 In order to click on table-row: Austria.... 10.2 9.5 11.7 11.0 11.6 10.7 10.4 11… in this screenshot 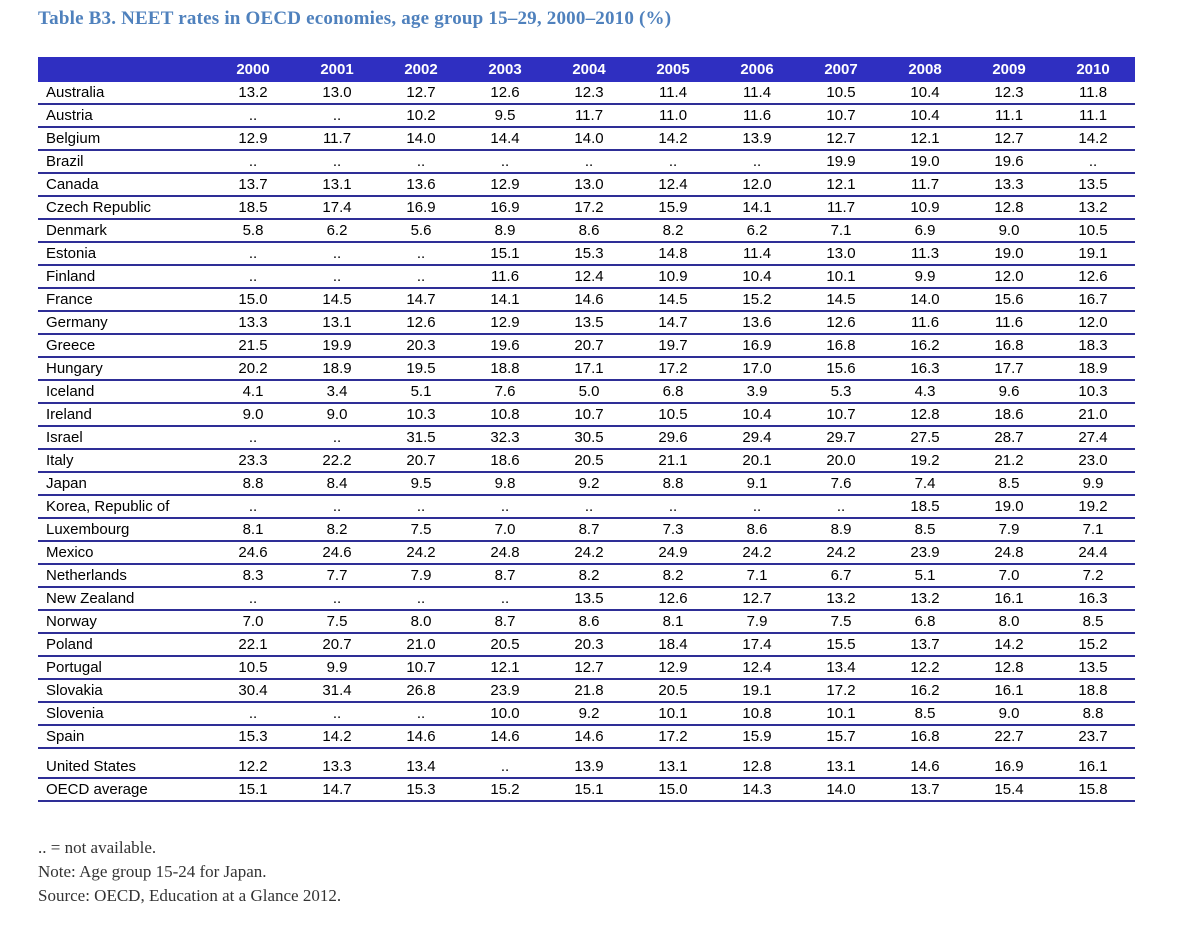, I will do `click(586, 116)`.